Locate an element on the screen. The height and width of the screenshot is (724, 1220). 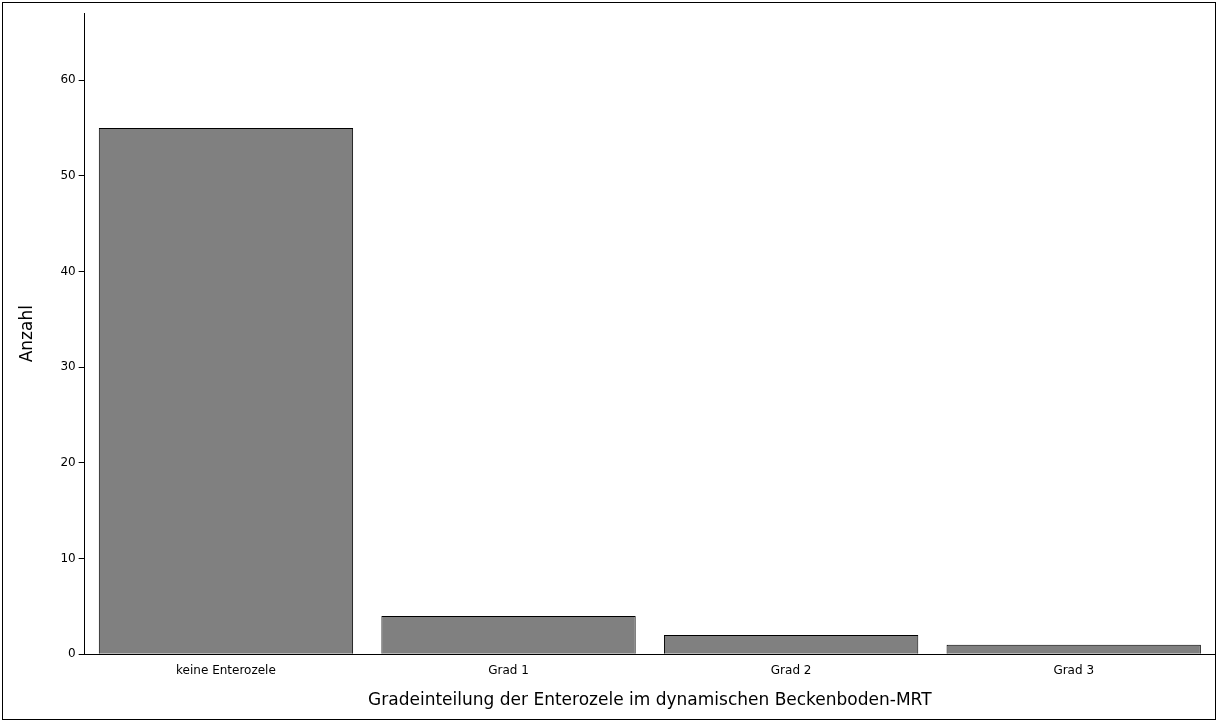
y-tick-label: 60 is located at coordinates (68, 79).